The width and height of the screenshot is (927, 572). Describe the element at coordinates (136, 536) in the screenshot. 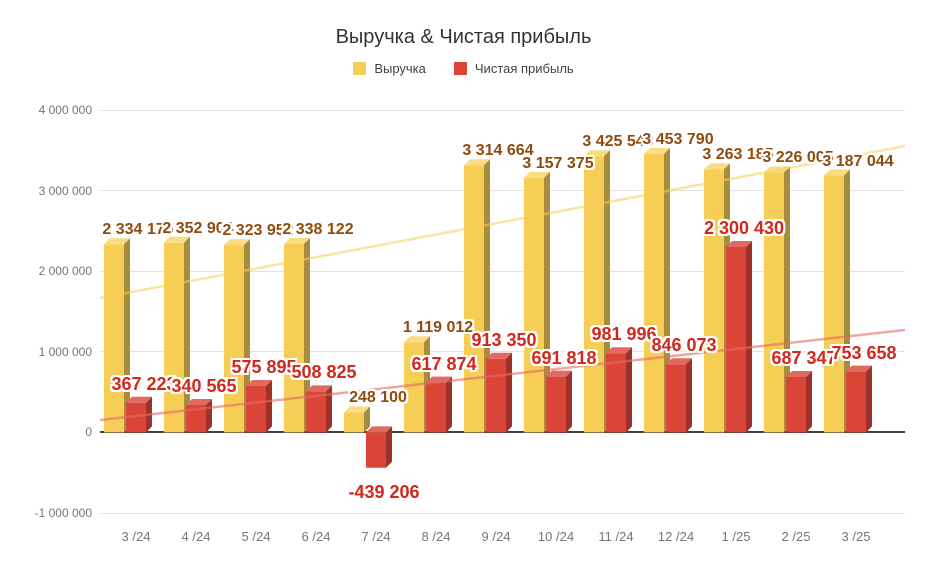

I see `x-axis-label: 3 /24` at that location.